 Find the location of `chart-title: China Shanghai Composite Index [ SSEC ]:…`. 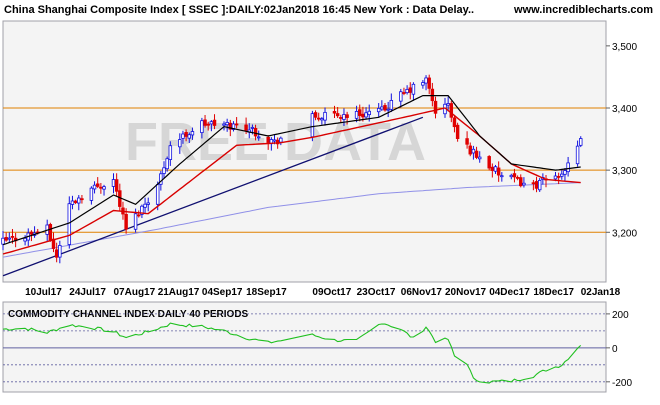

chart-title: China Shanghai Composite Index [ SSEC ]:… is located at coordinates (239, 10).